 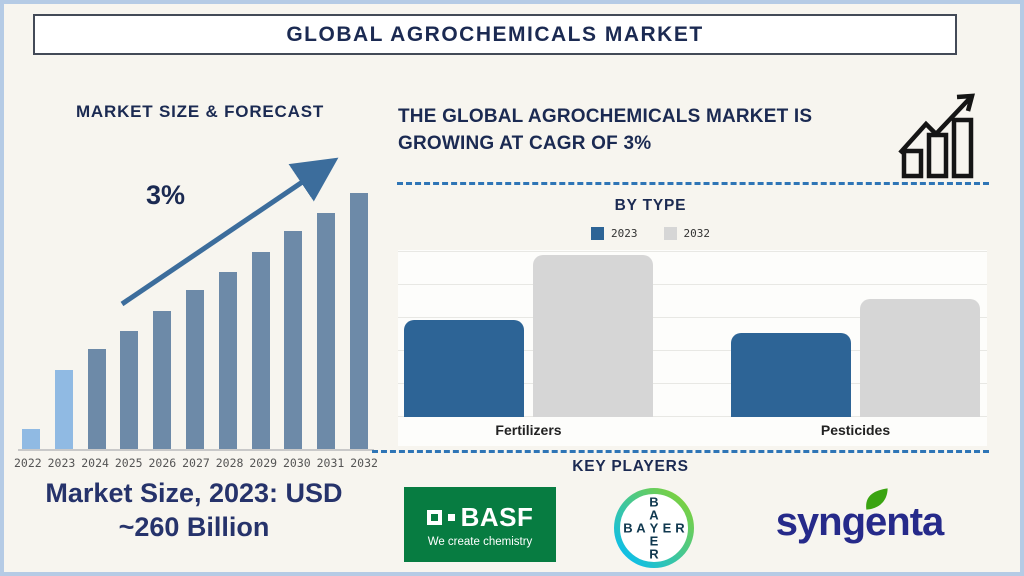 I want to click on market-size-bar-2032, so click(x=358, y=321).